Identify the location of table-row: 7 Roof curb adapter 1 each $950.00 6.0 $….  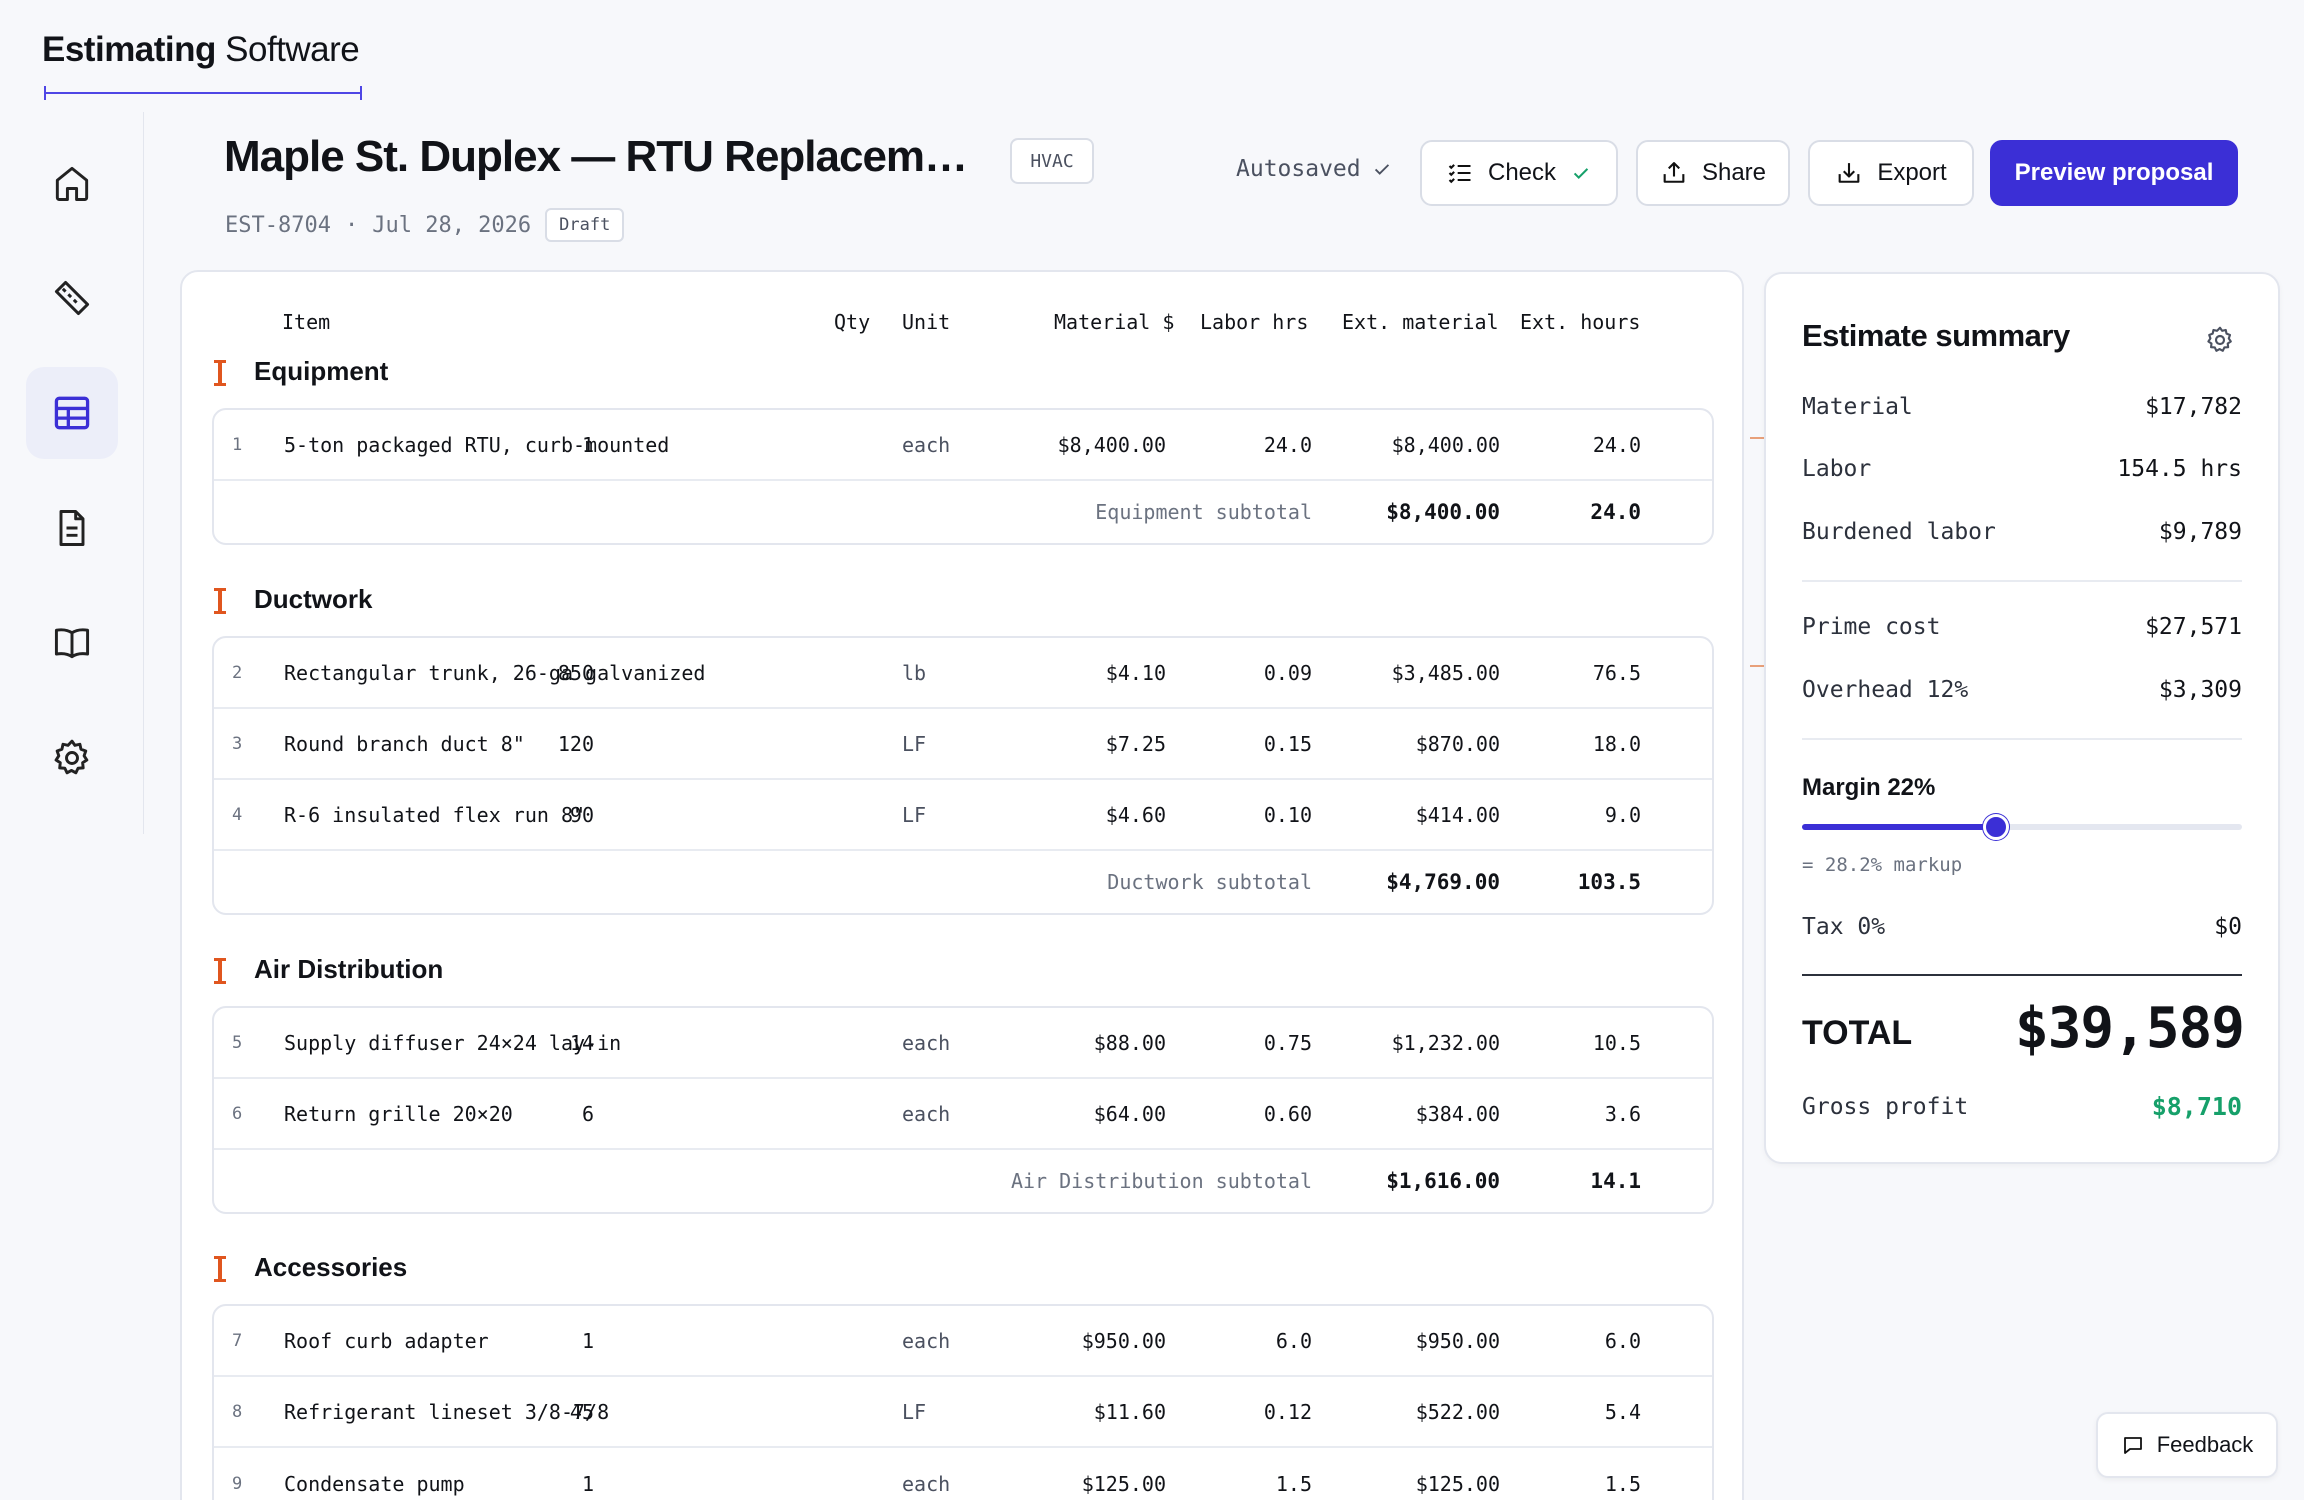
(963, 1341).